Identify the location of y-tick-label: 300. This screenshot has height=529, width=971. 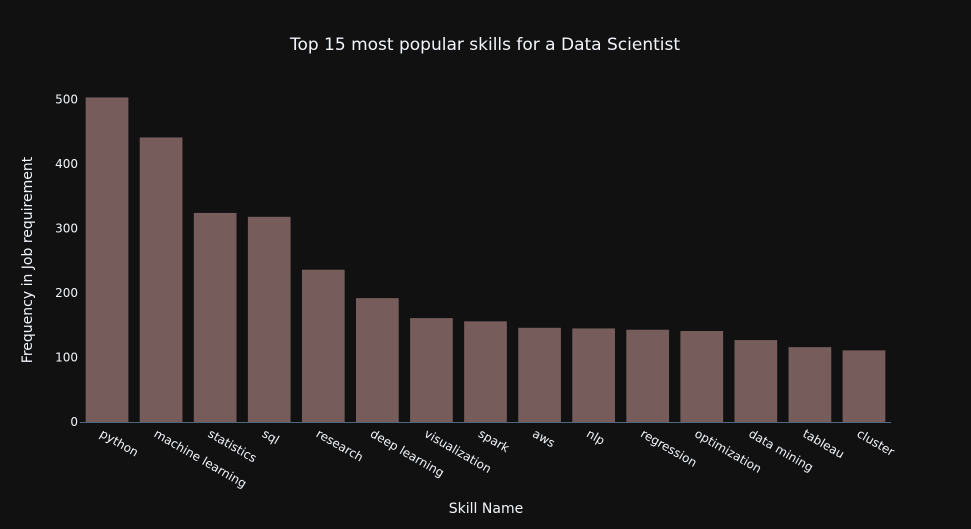
(66, 228).